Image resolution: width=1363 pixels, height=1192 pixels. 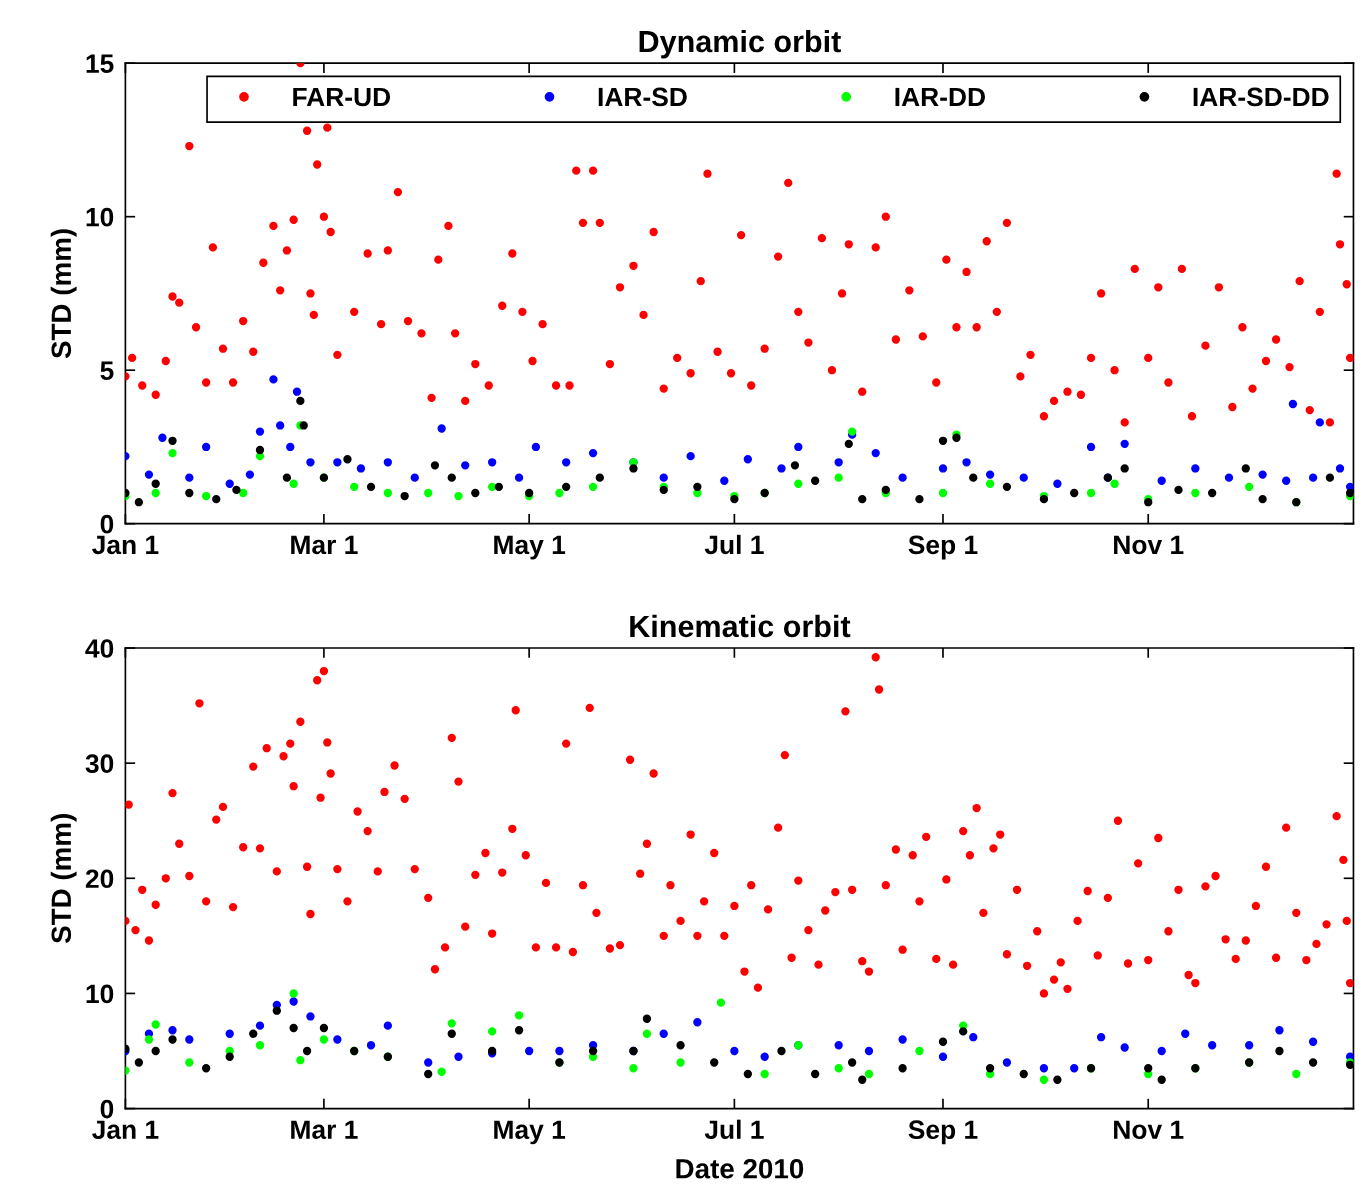 I want to click on y-tick-label: 40, so click(x=99, y=648).